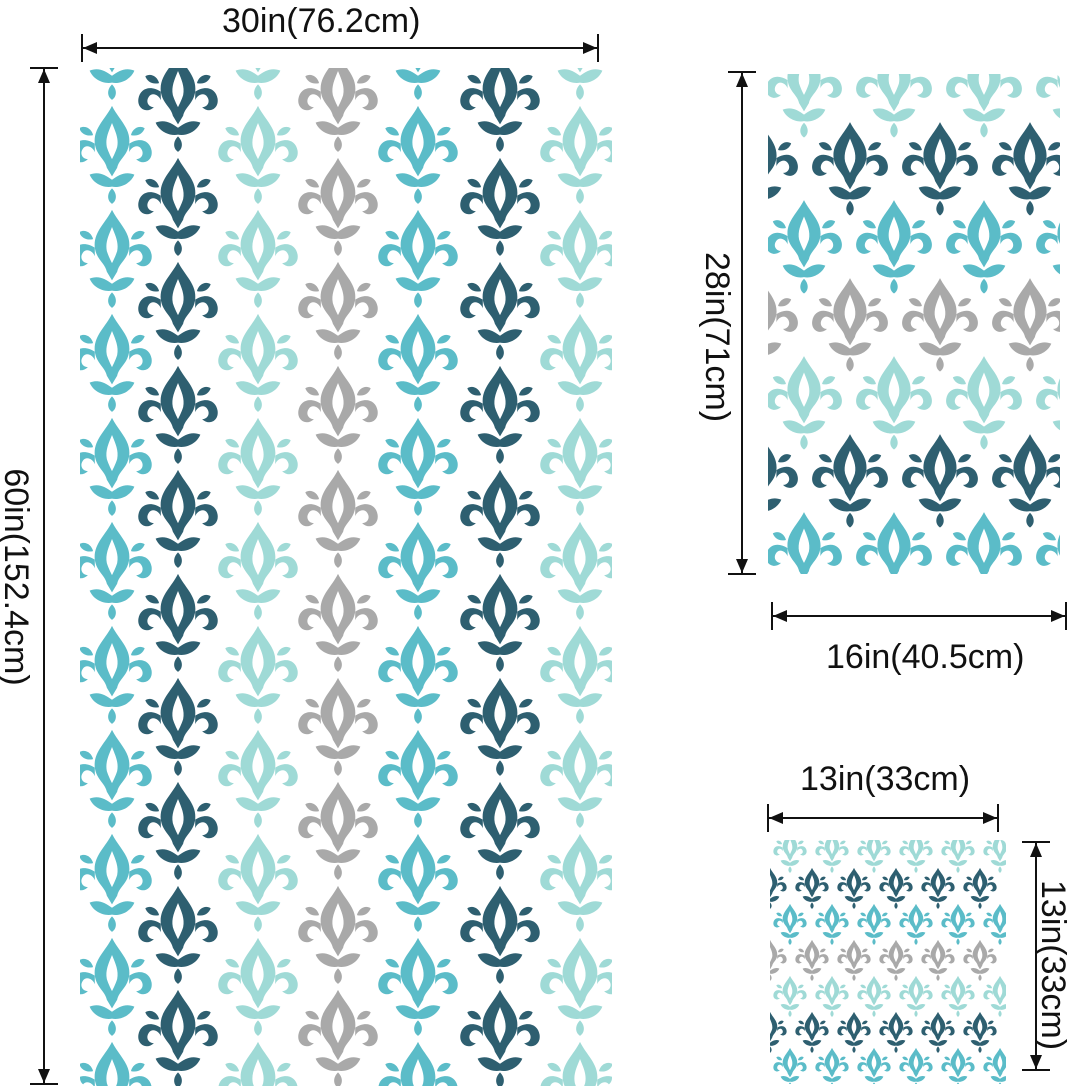 This screenshot has height=1088, width=1077. Describe the element at coordinates (321, 21) in the screenshot. I see `bath-towel-width-label: 30in(76.2cm)` at that location.